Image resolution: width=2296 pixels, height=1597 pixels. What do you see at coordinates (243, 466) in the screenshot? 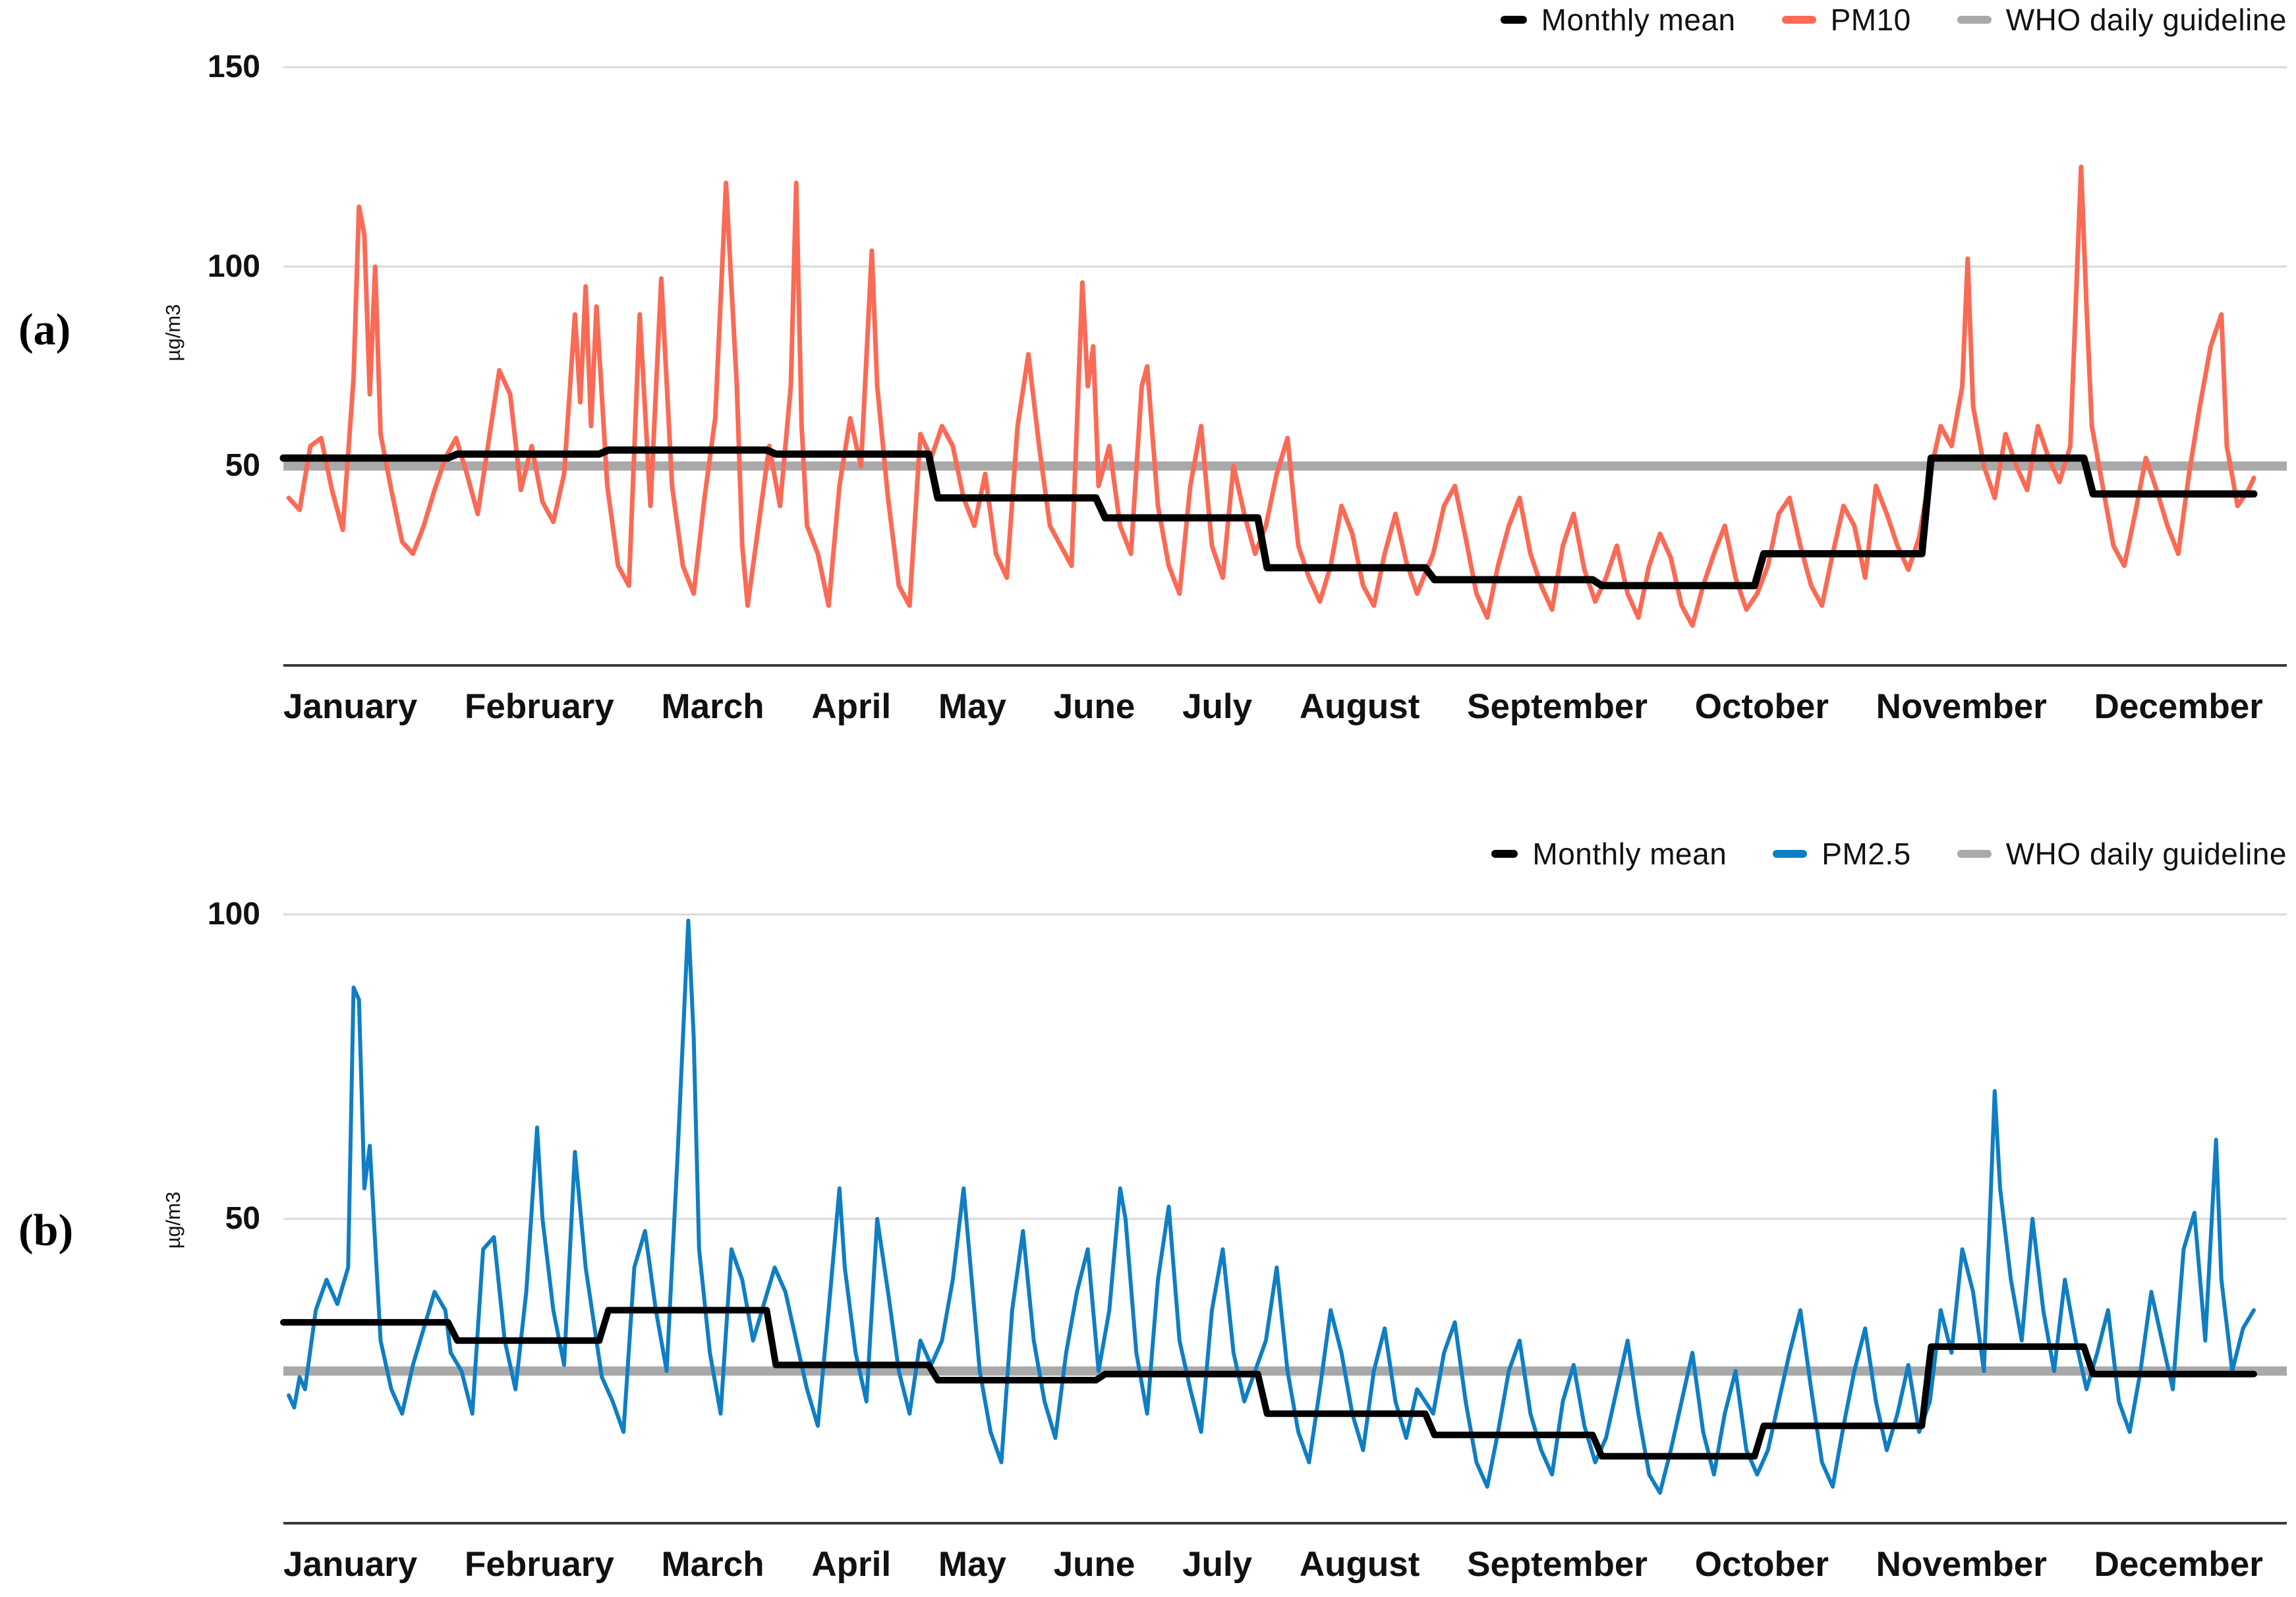
I see `pm10-y-tick-label: 50` at bounding box center [243, 466].